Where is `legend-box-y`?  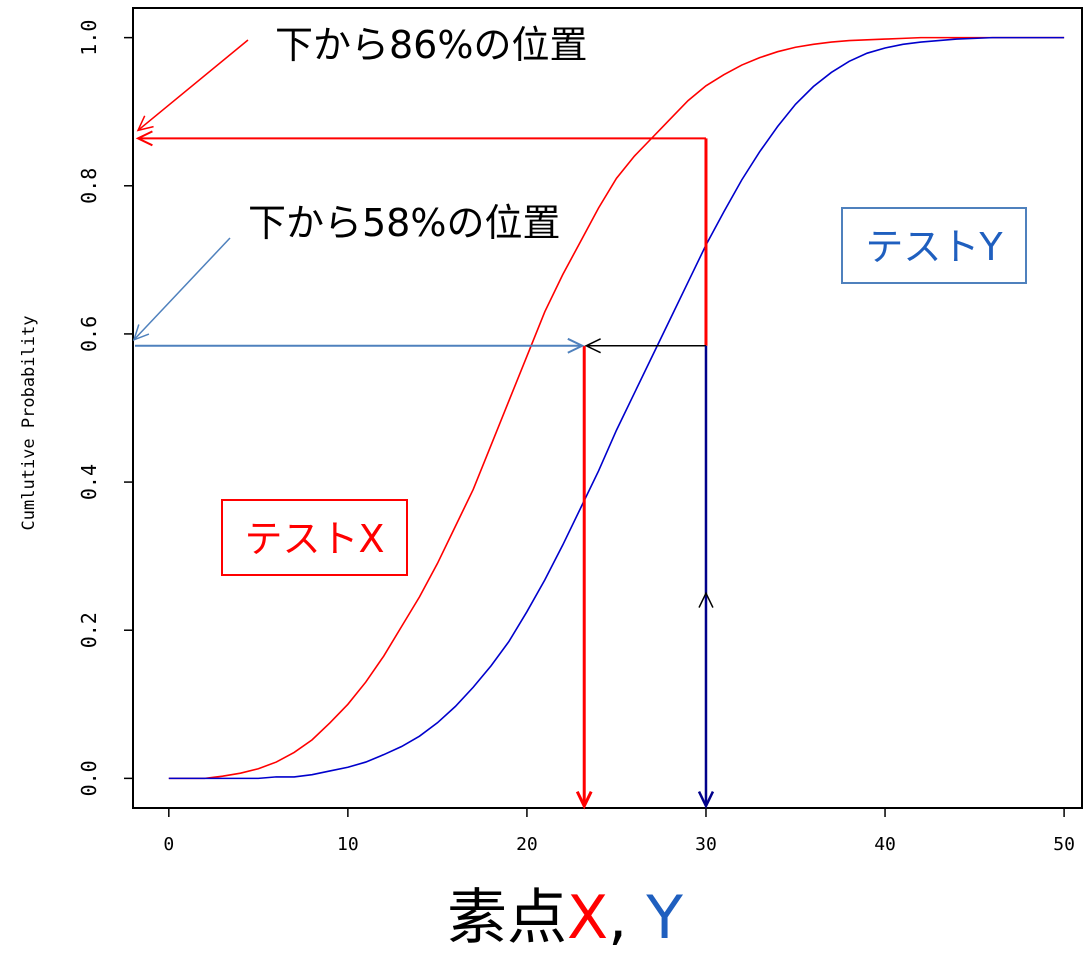 legend-box-y is located at coordinates (934, 245).